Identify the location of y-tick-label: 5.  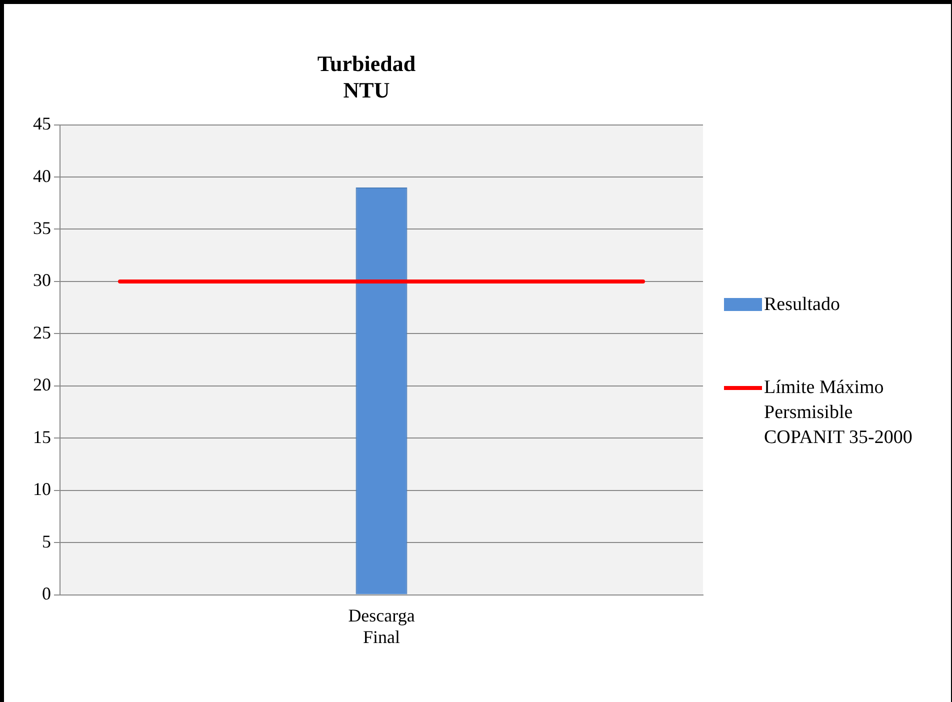
(46, 541).